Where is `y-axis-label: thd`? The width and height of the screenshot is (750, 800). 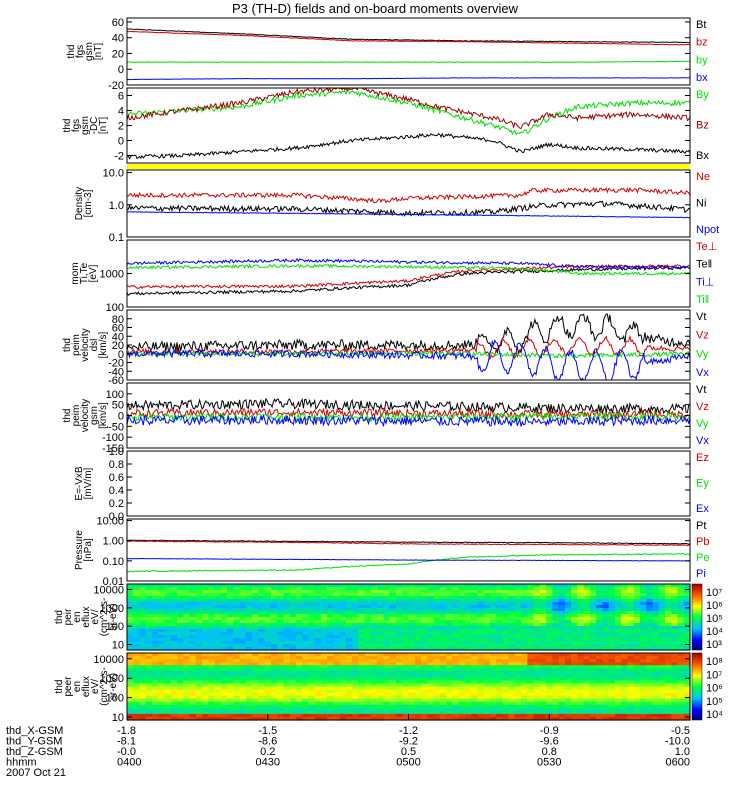
y-axis-label: thd is located at coordinates (67, 126).